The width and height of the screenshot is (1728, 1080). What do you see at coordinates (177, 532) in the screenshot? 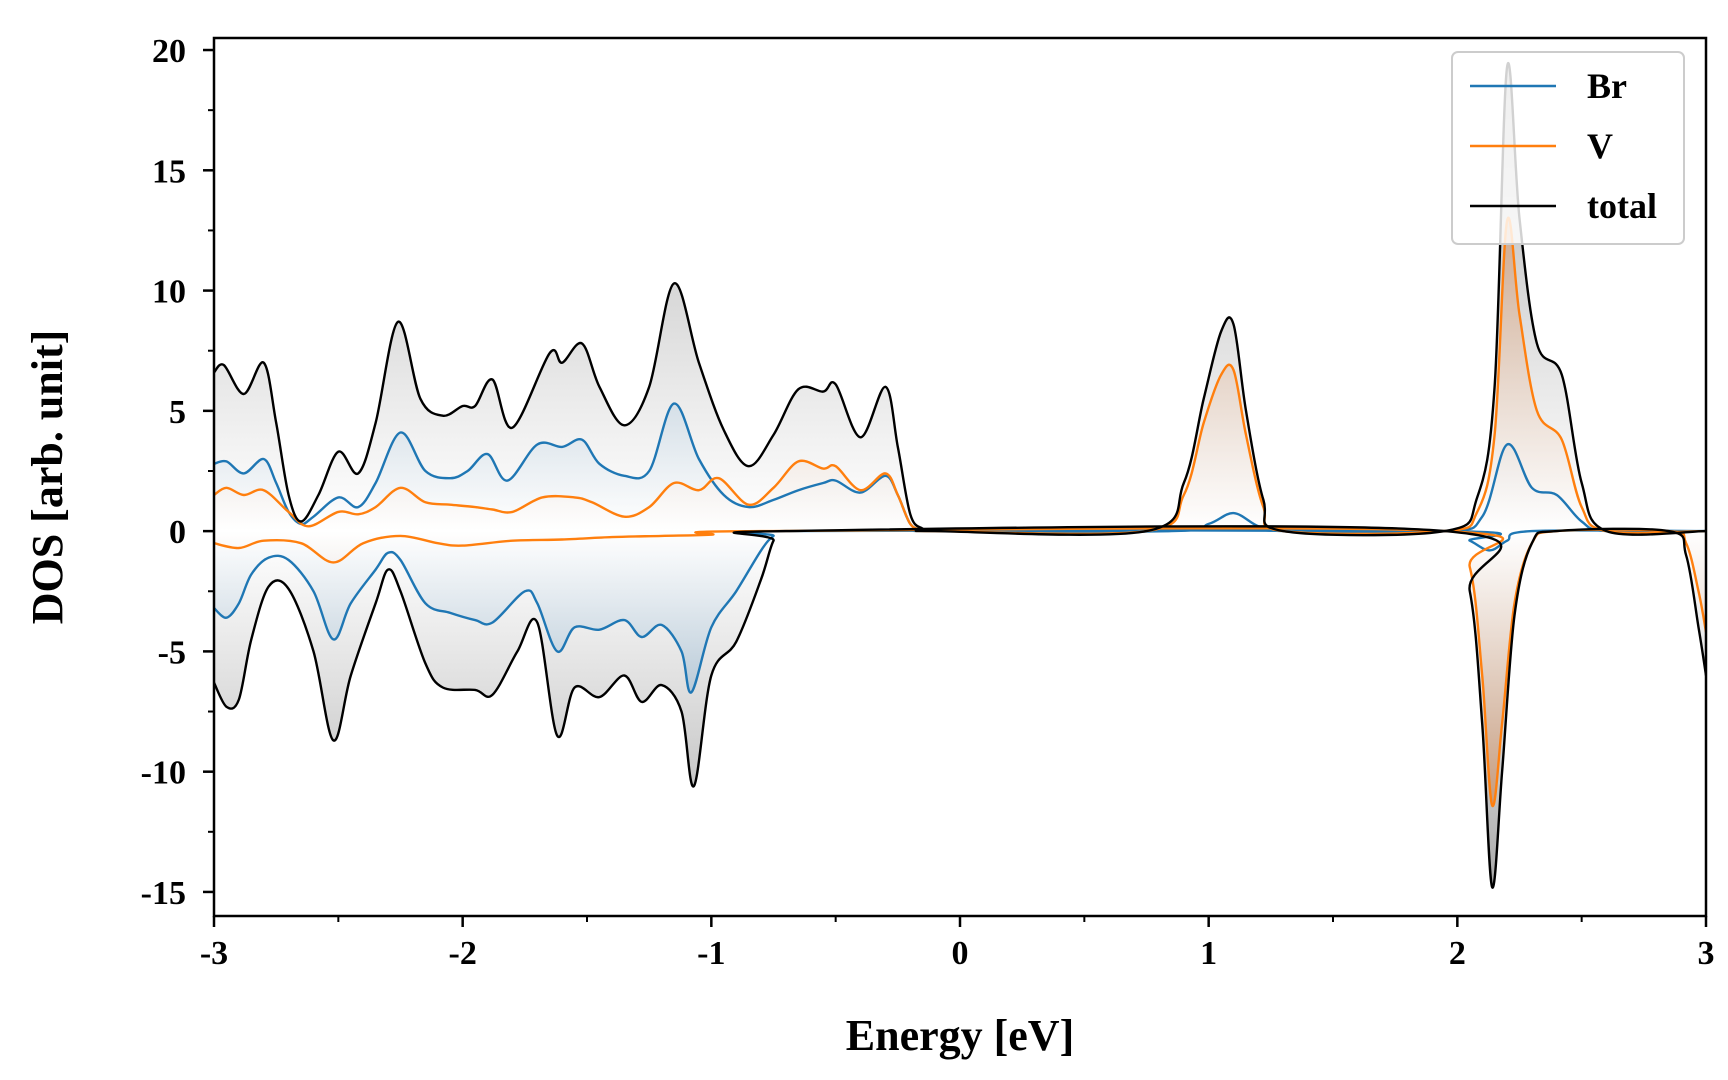
I see `y-tick-label: 0` at bounding box center [177, 532].